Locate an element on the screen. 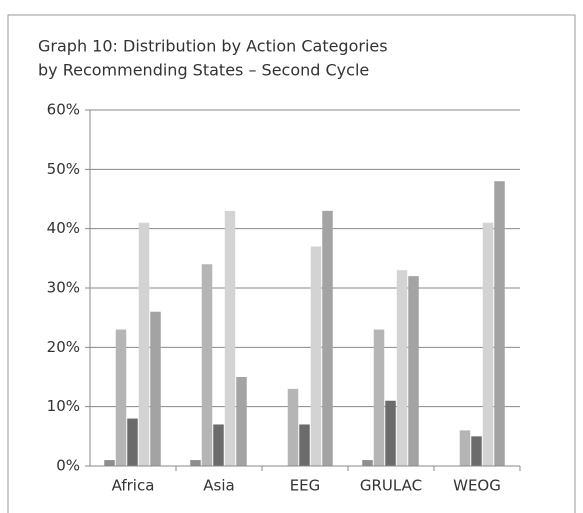  y-tick-label: 10% is located at coordinates (63, 406).